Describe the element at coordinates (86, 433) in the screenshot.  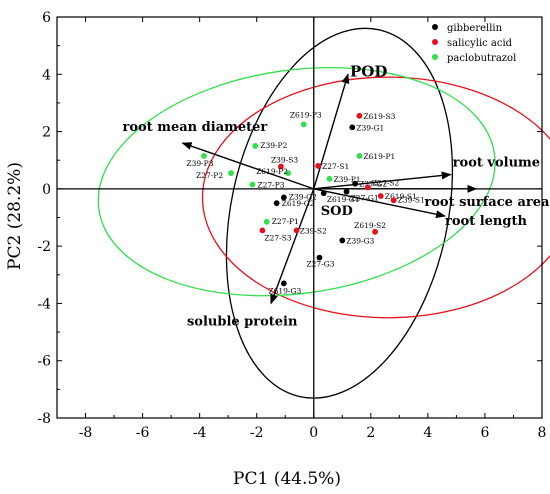
I see `x-tick-label: -8` at that location.